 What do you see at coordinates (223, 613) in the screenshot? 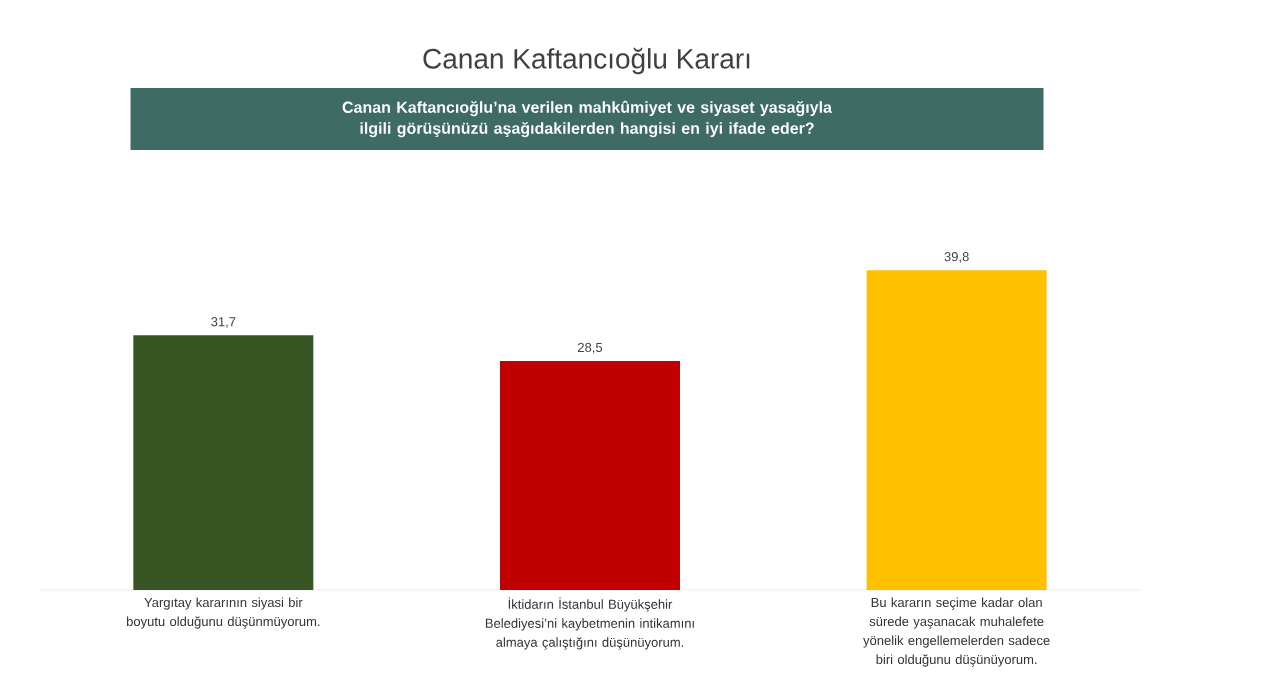
I see `x-tick-label: Yargıtay kararının siyasi bir boyutu olduğunu düşünmüyorum.` at bounding box center [223, 613].